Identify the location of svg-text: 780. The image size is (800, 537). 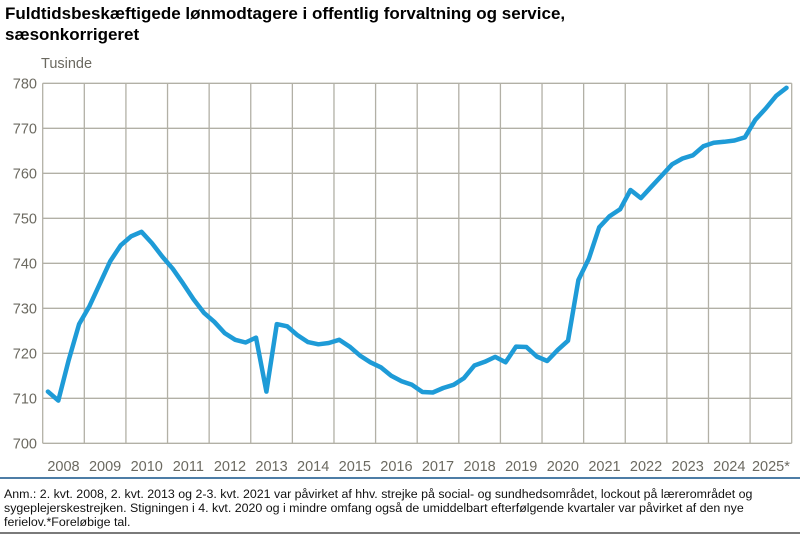
(25, 84).